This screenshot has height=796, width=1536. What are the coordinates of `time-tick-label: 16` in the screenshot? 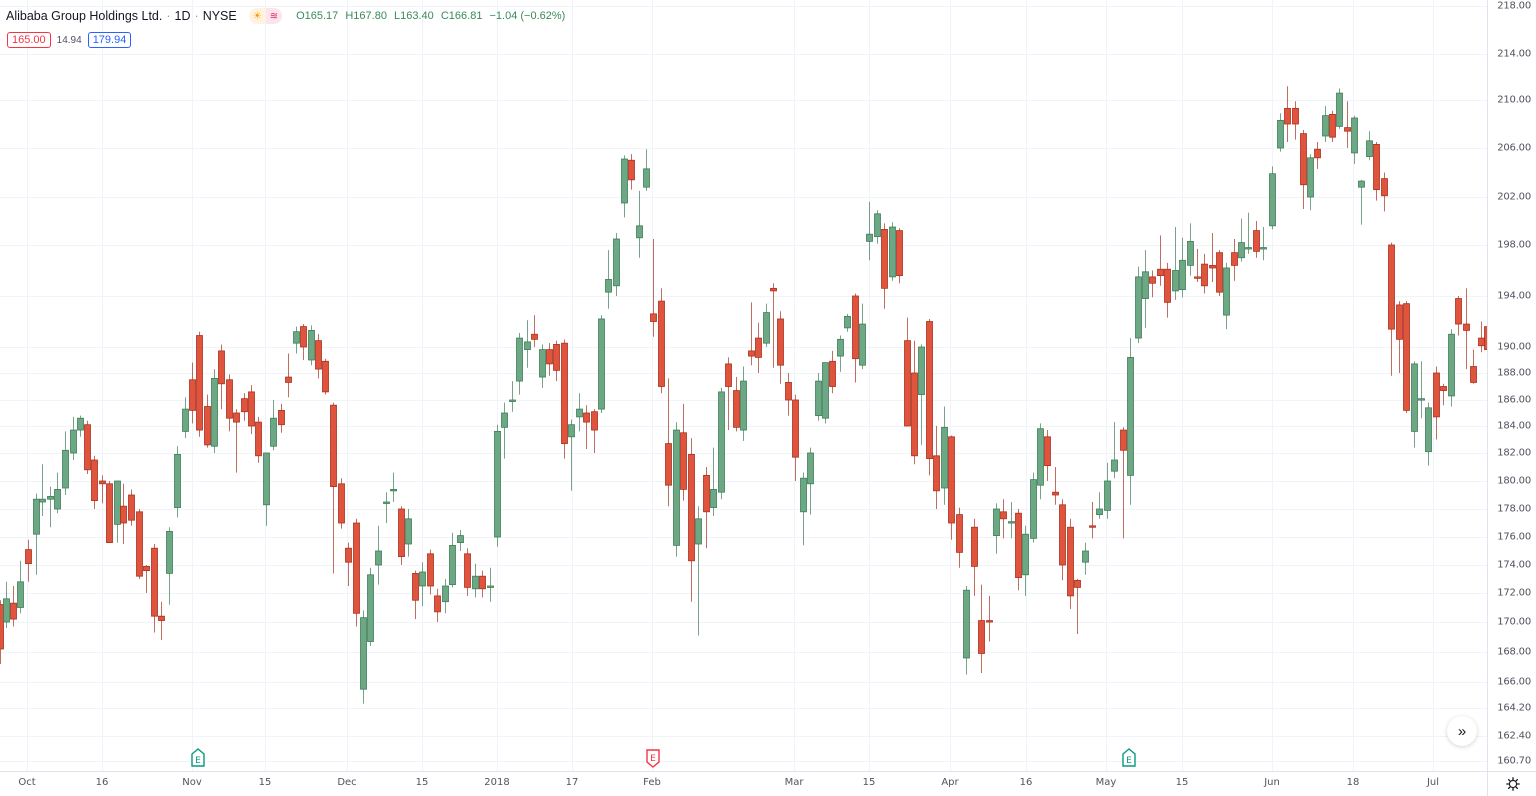 It's located at (102, 782).